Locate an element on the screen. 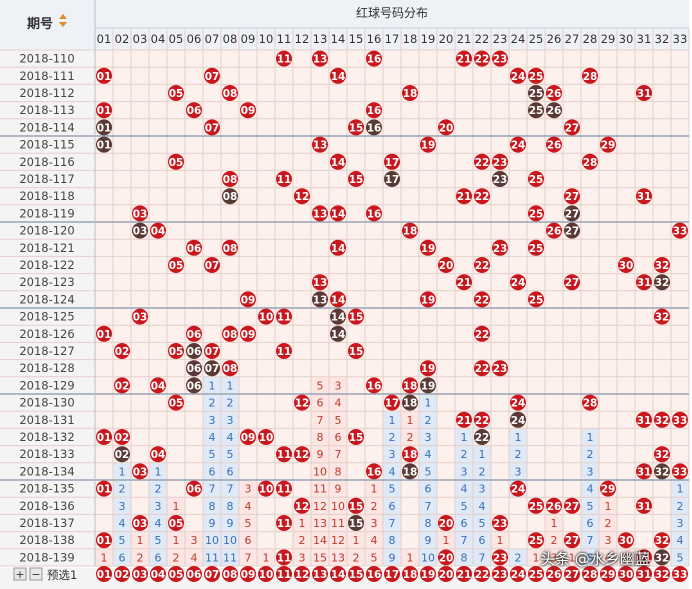 This screenshot has width=692, height=589. period-label: 2018-126 is located at coordinates (46, 334).